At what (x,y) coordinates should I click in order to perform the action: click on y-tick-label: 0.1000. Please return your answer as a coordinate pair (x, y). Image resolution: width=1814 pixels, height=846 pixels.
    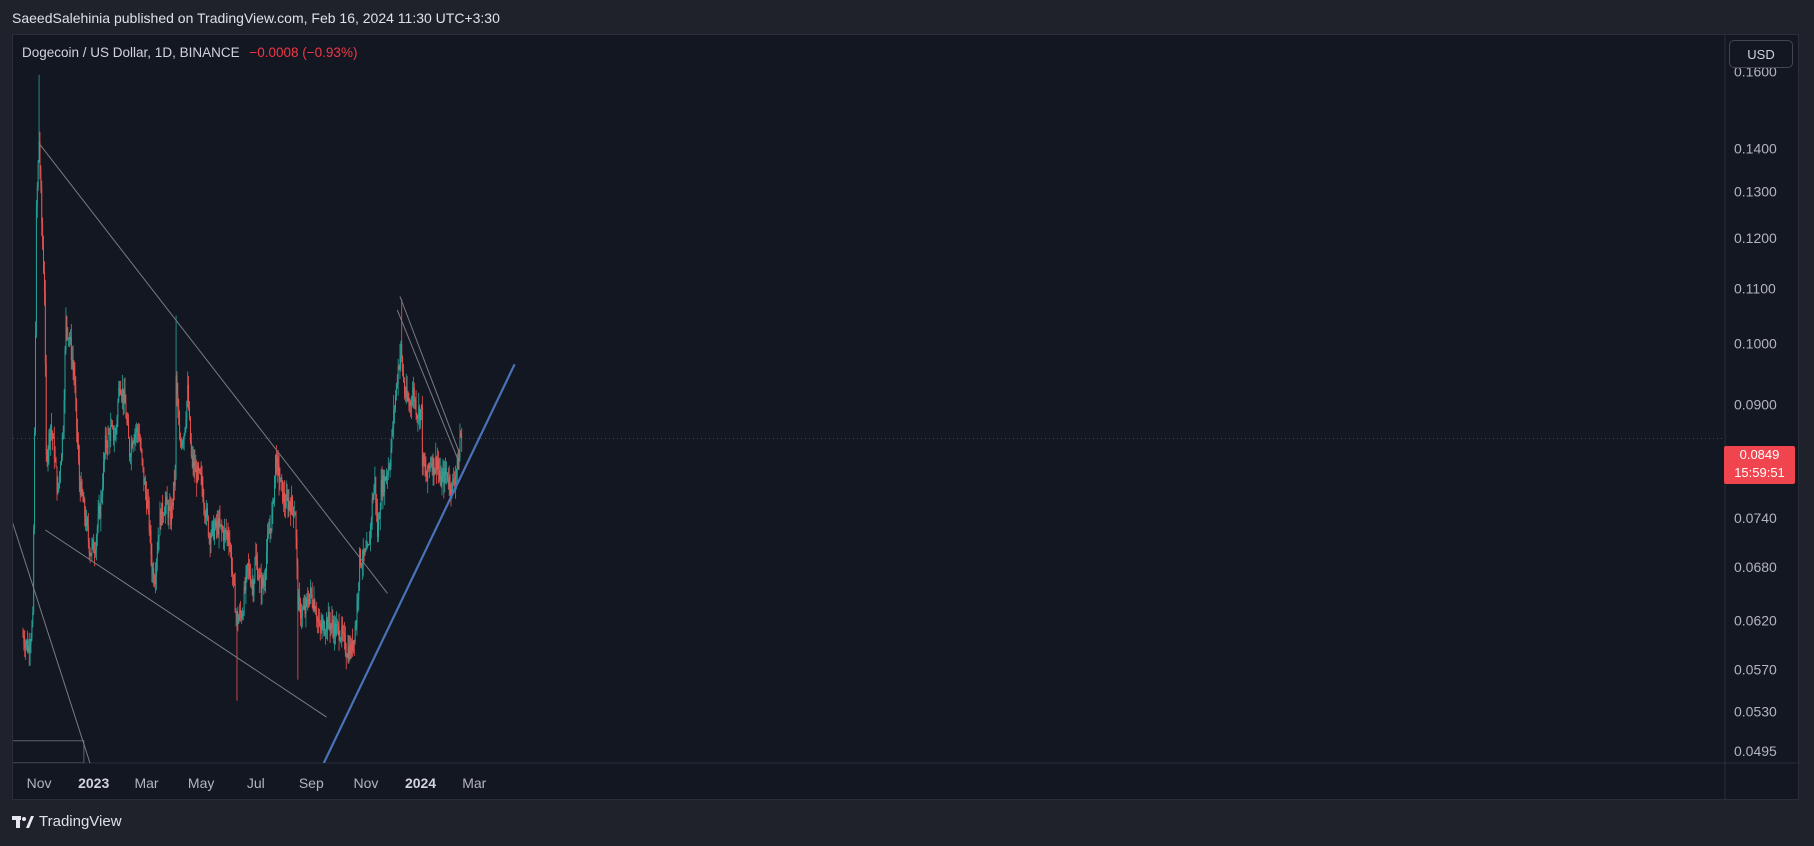
    Looking at the image, I should click on (1755, 344).